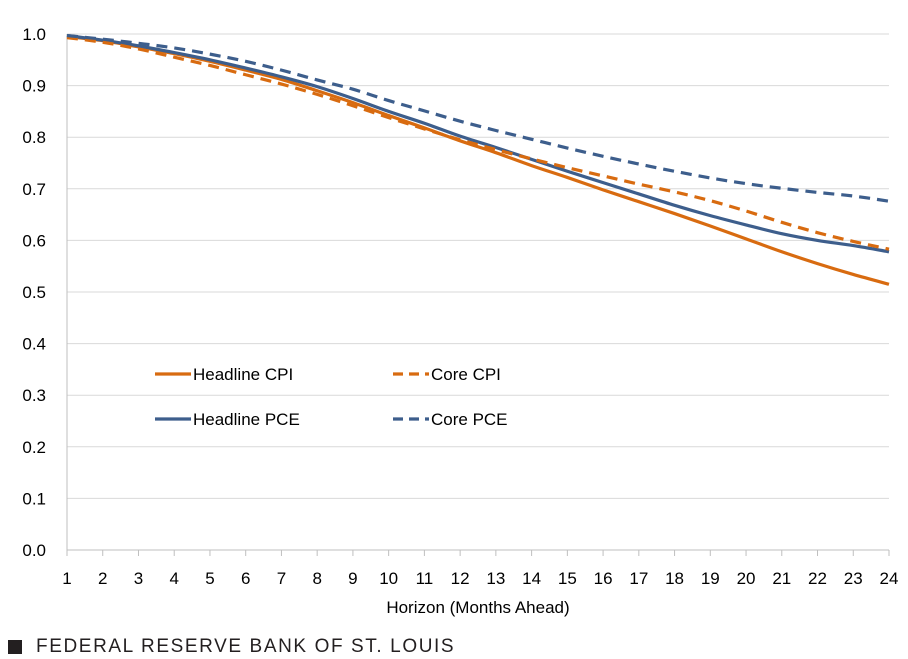 The width and height of the screenshot is (908, 659). I want to click on y-tick-label: 0.9, so click(34, 86).